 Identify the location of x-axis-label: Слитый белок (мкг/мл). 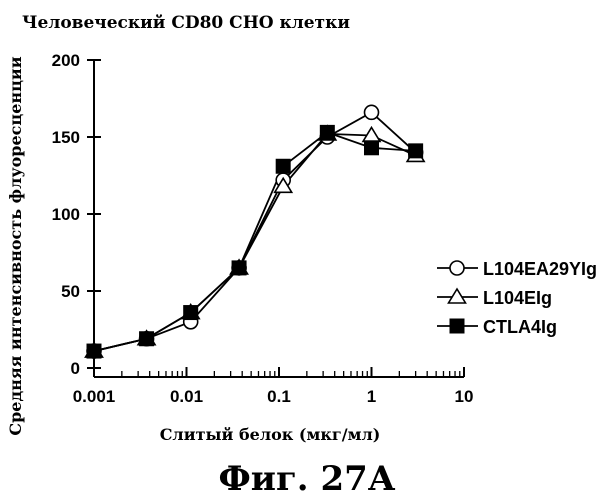
(270, 434).